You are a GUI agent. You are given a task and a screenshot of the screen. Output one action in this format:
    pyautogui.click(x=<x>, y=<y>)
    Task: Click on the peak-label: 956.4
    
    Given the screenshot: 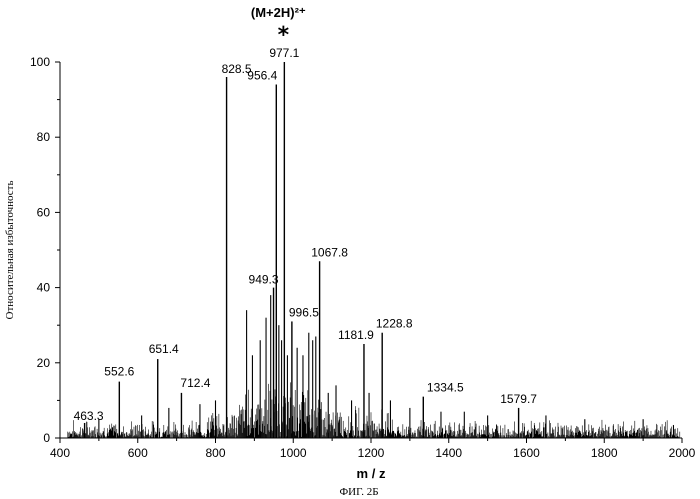 What is the action you would take?
    pyautogui.click(x=262, y=76)
    